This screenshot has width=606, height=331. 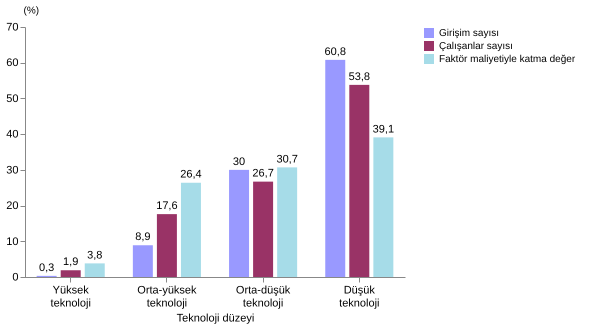 What do you see at coordinates (263, 174) in the screenshot?
I see `data-label: 26,7` at bounding box center [263, 174].